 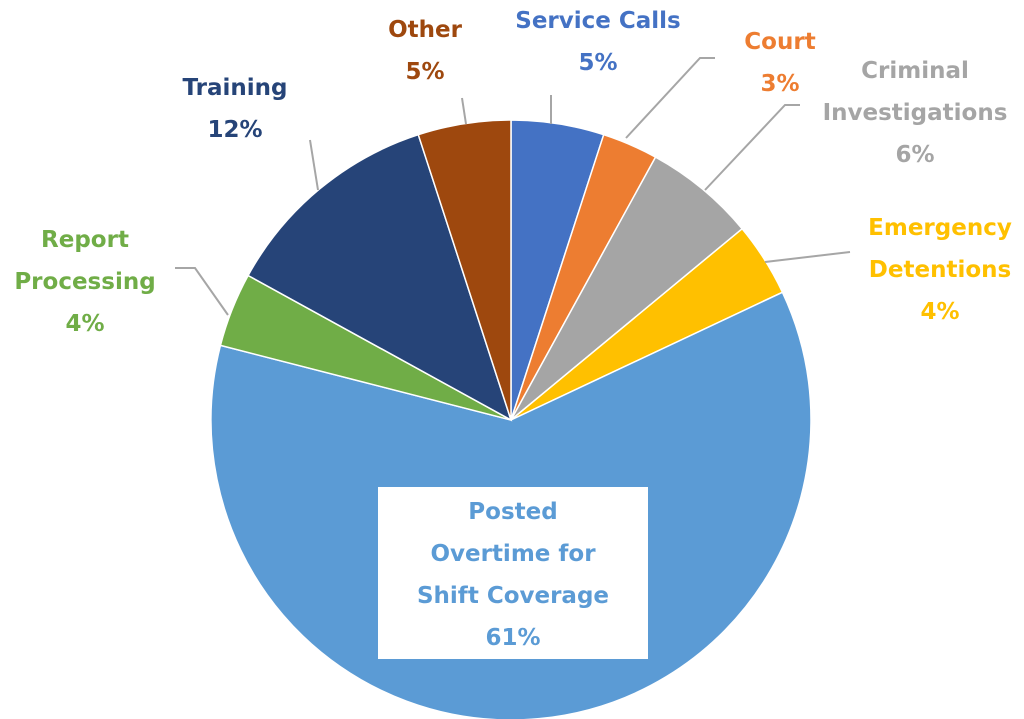 I want to click on slice-label: Other 5%, so click(x=425, y=51).